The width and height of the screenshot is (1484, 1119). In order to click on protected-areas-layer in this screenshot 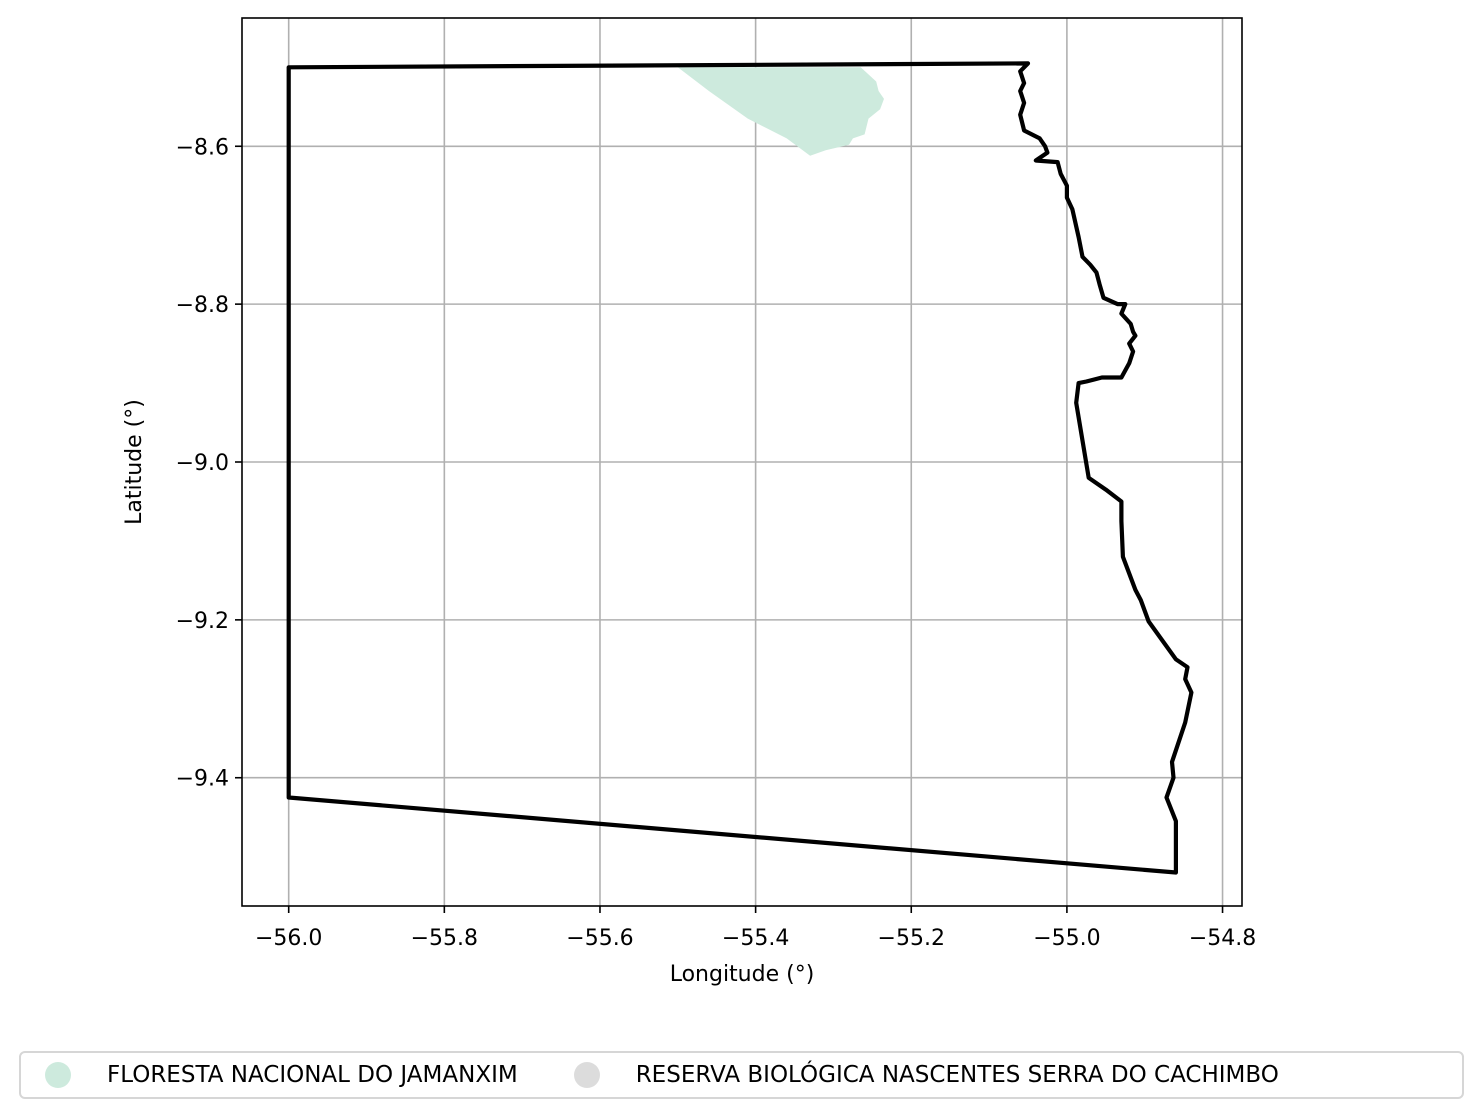, I will do `click(781, 111)`.